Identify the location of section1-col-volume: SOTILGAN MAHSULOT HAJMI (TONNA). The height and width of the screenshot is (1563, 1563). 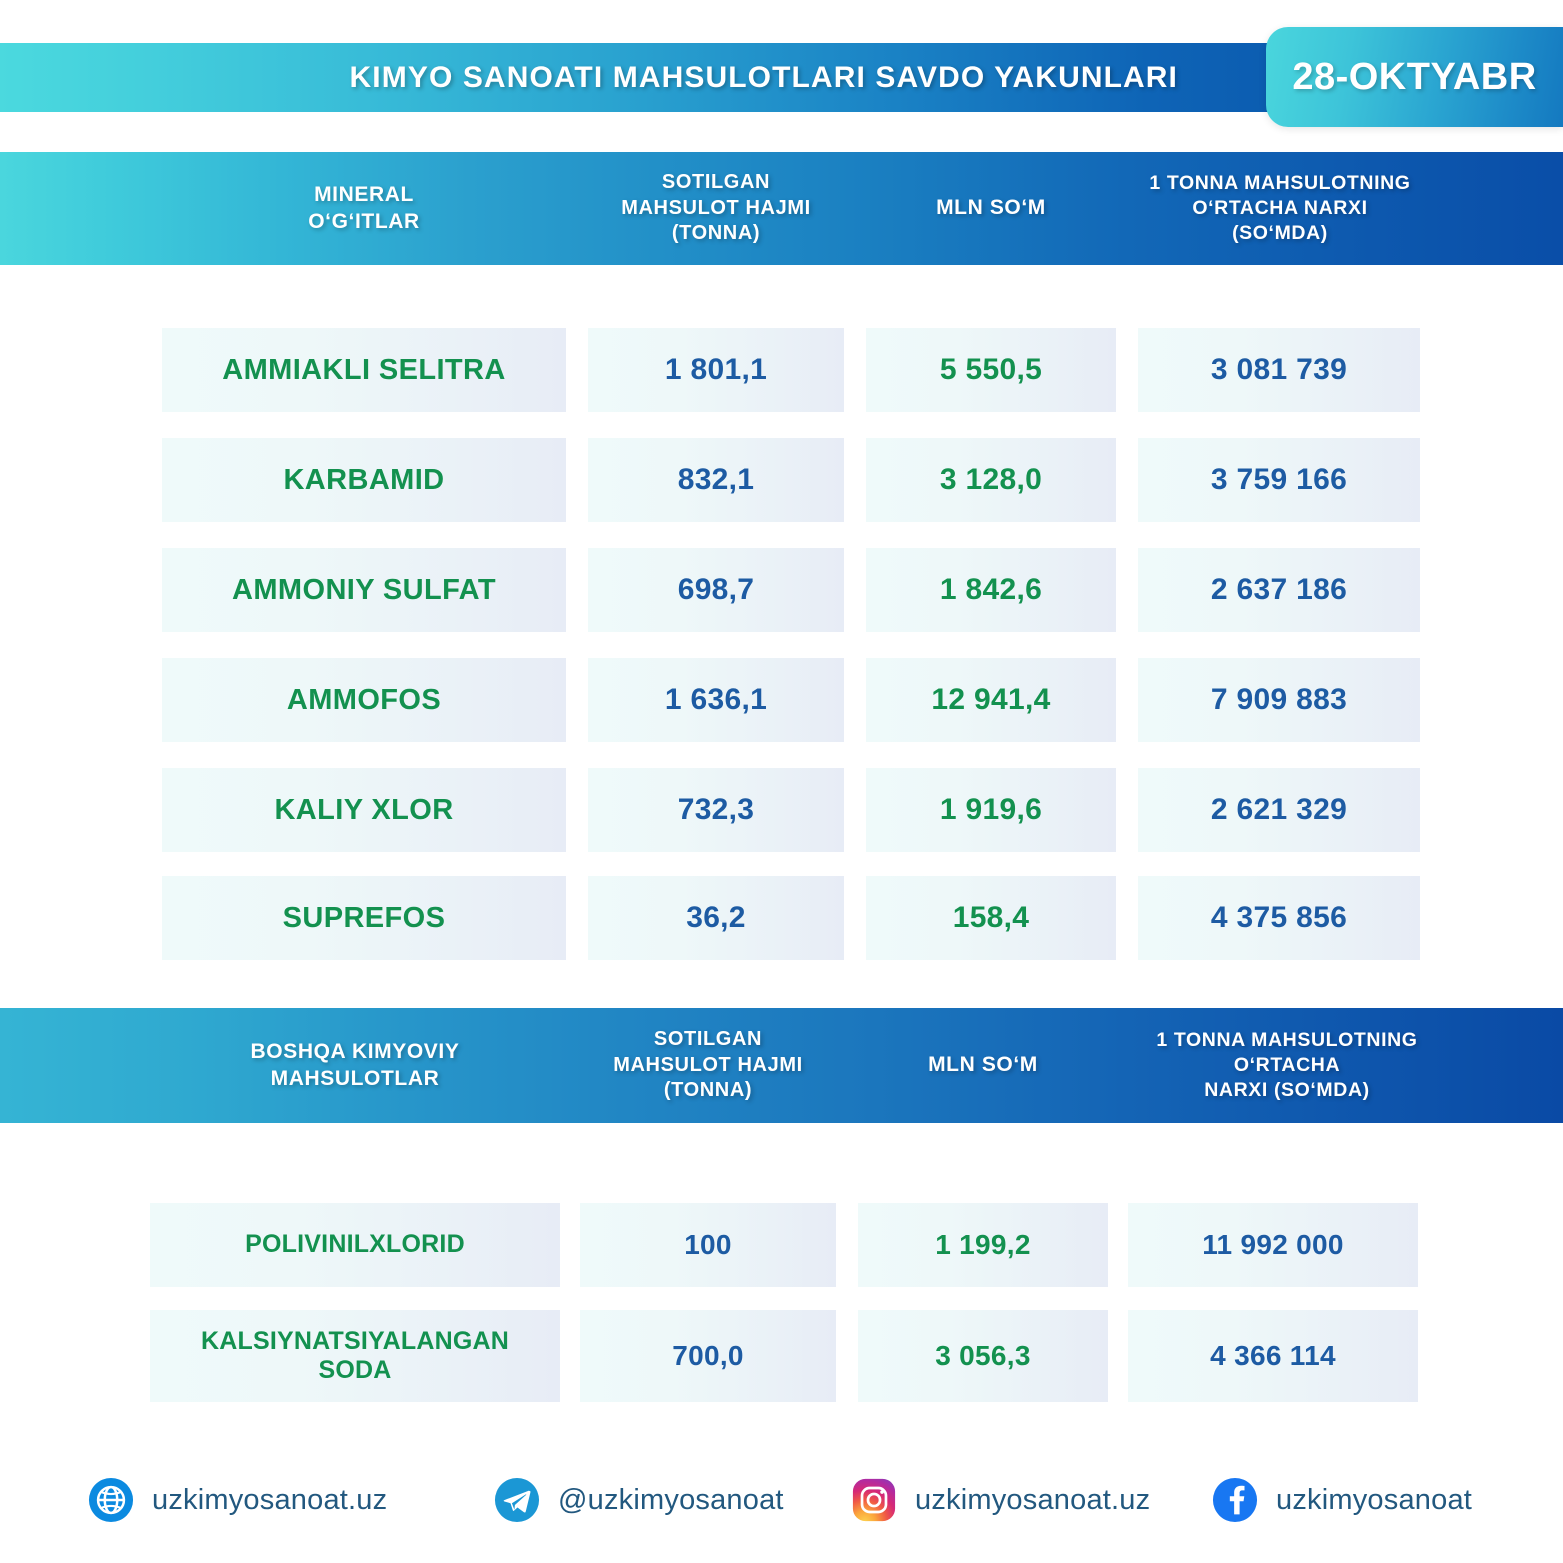
(716, 208).